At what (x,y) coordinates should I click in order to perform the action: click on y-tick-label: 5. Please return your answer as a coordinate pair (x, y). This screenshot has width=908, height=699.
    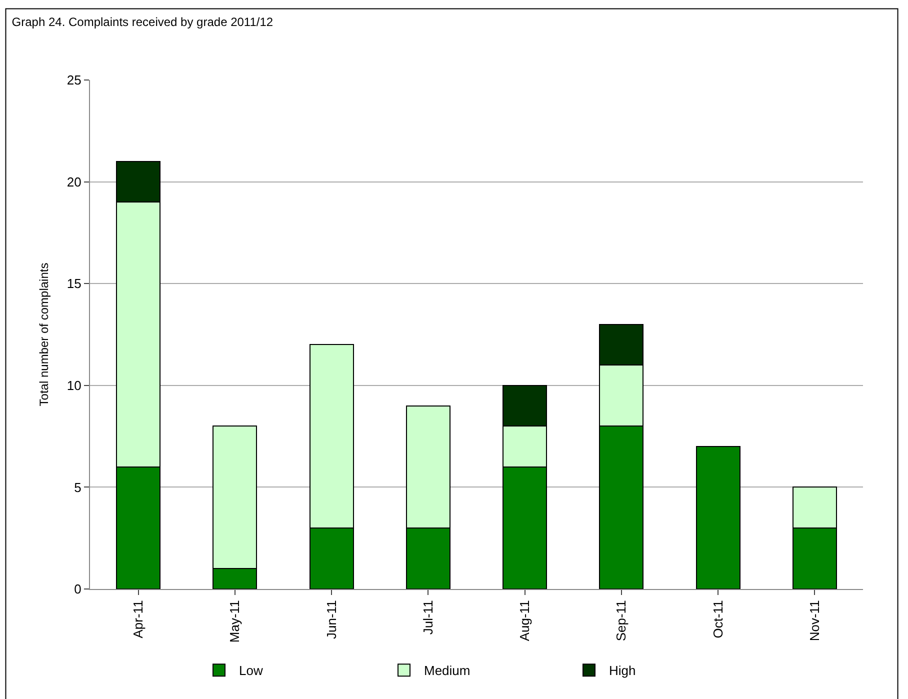
    Looking at the image, I should click on (78, 487).